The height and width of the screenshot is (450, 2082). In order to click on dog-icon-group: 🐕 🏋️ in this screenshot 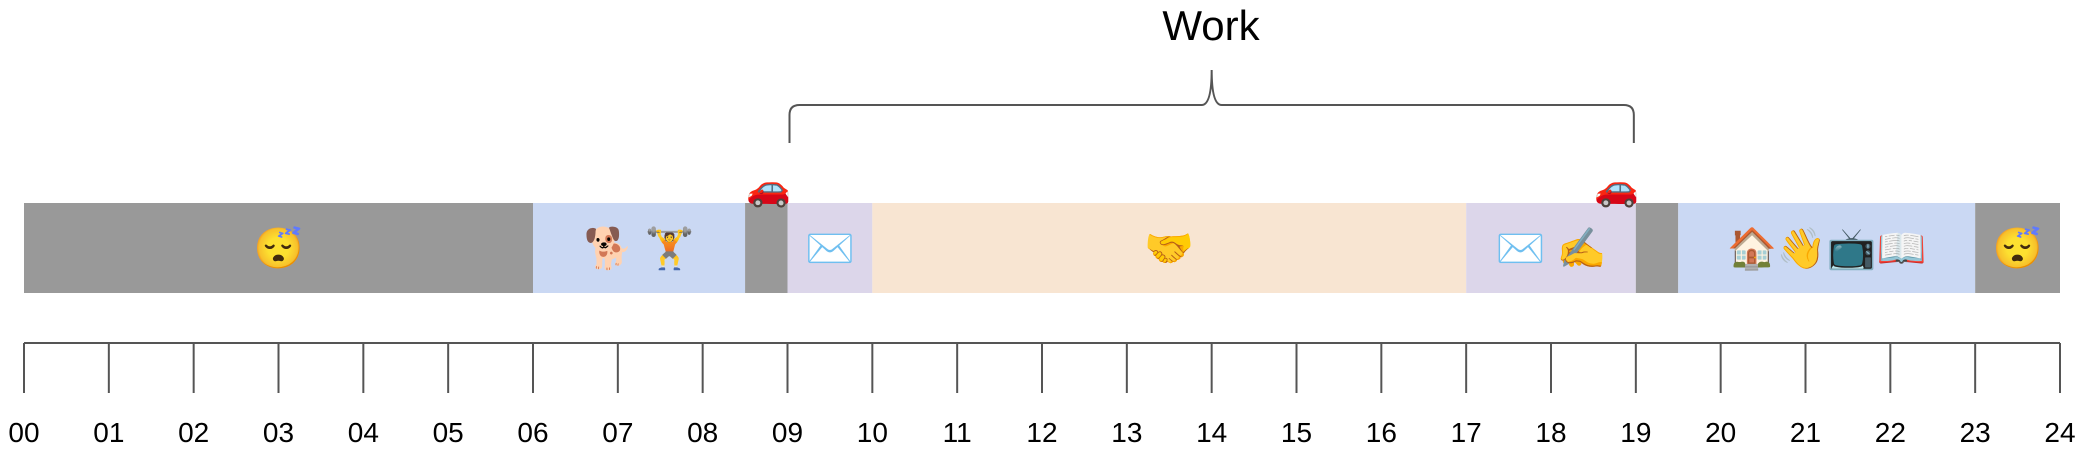, I will do `click(639, 248)`.